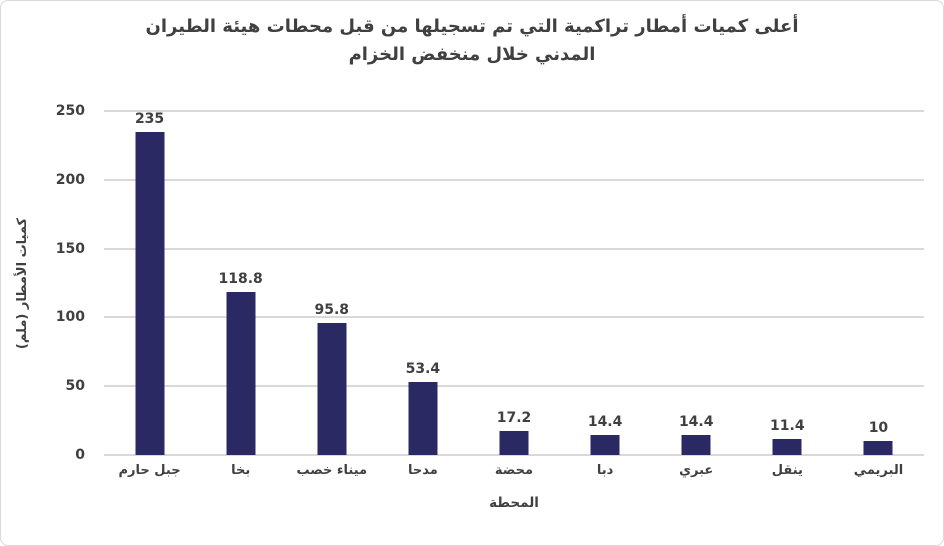 This screenshot has width=944, height=546. What do you see at coordinates (70, 317) in the screenshot?
I see `y-tick-label: 100` at bounding box center [70, 317].